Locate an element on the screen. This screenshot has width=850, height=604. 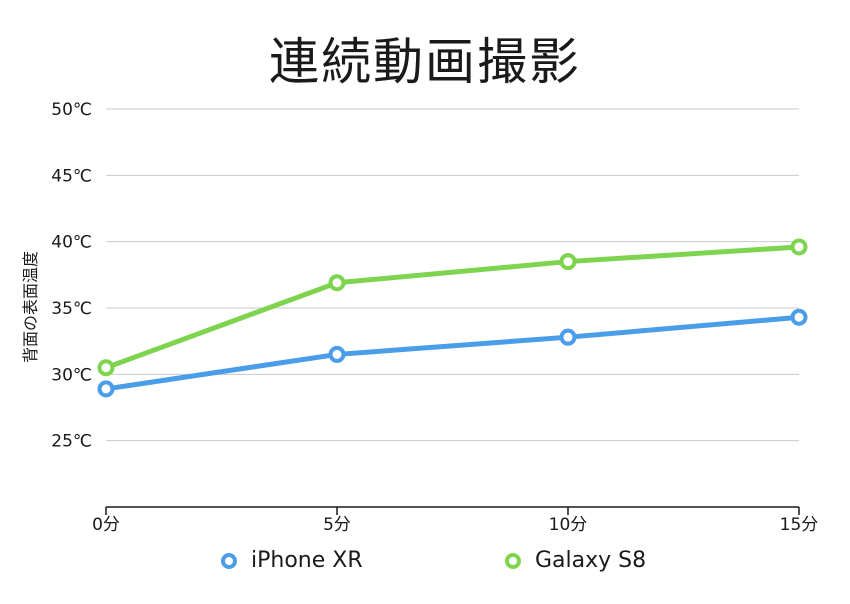
legend-item-series-2: Galaxy S8 is located at coordinates (575, 560).